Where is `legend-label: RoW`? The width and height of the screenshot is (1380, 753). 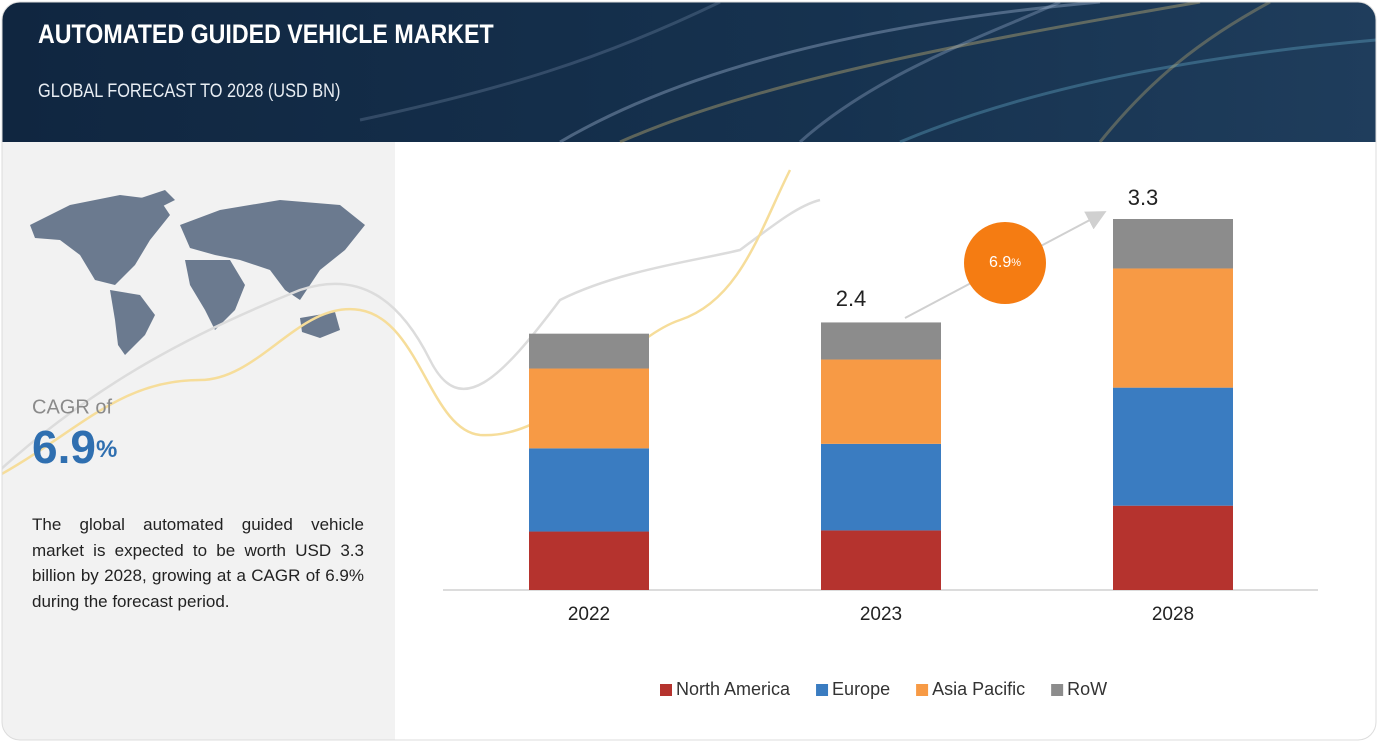 legend-label: RoW is located at coordinates (1087, 689).